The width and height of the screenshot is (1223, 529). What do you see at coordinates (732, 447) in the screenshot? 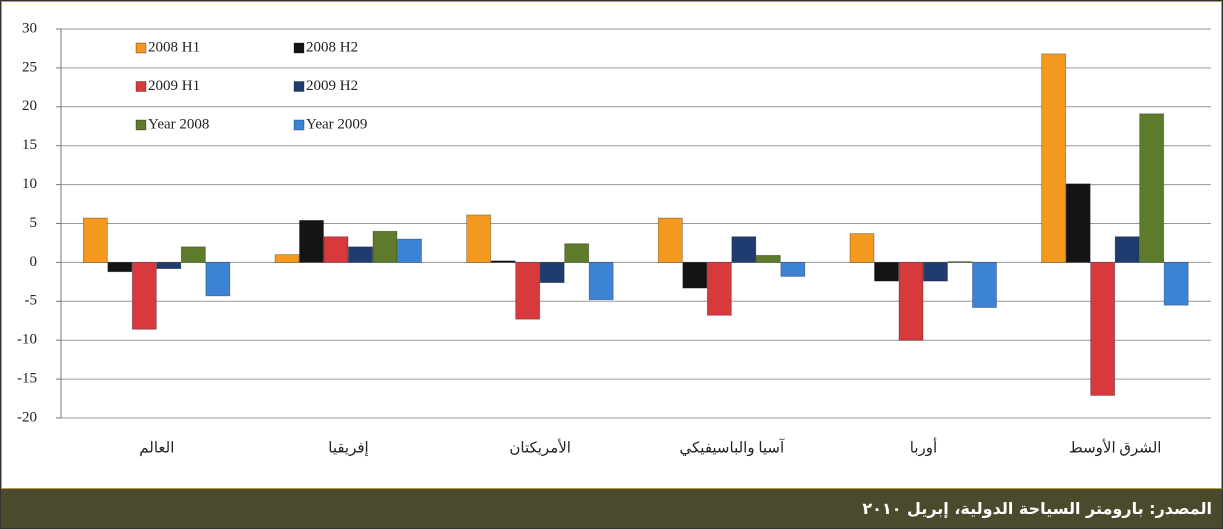
I see `x-tick-label: آسيا والباسيفيكي` at bounding box center [732, 447].